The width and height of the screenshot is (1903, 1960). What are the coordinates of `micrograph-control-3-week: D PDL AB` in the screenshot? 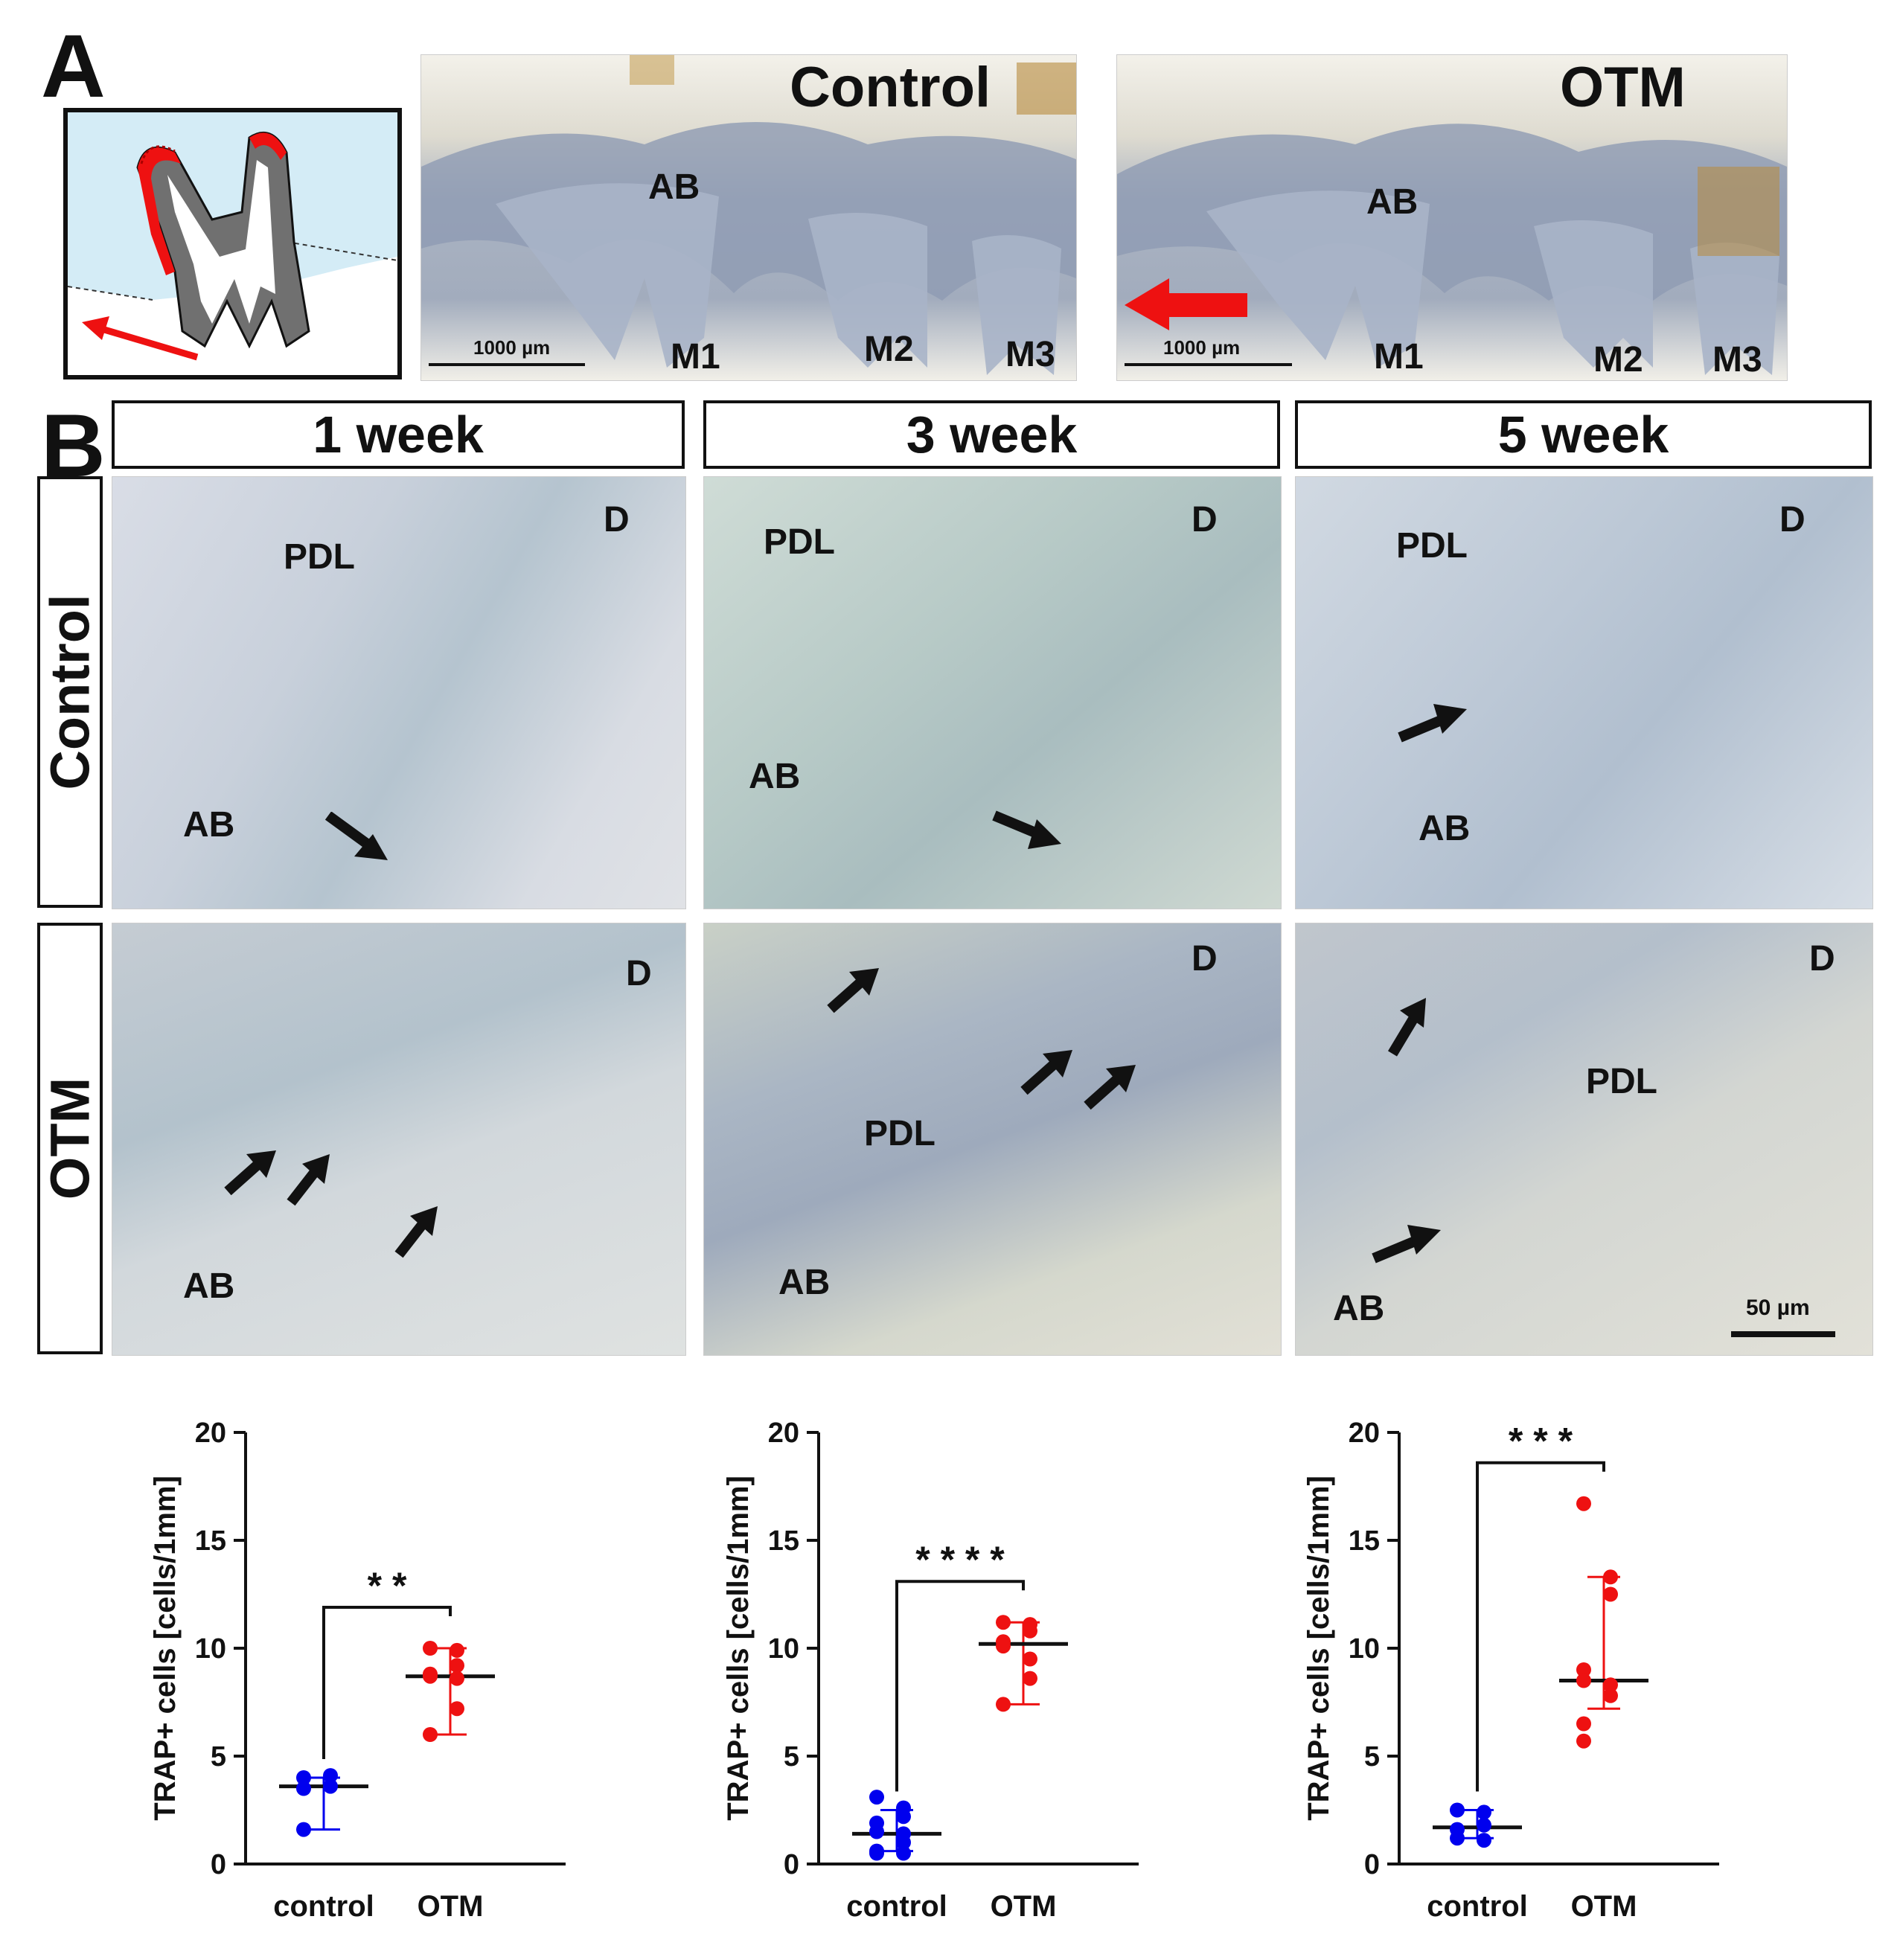 It's located at (992, 692).